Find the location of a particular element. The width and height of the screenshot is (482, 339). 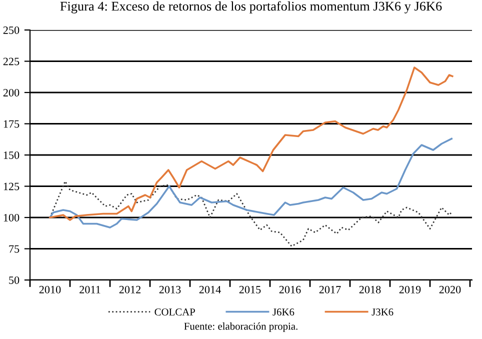

x-tick-label: 2011 is located at coordinates (90, 290).